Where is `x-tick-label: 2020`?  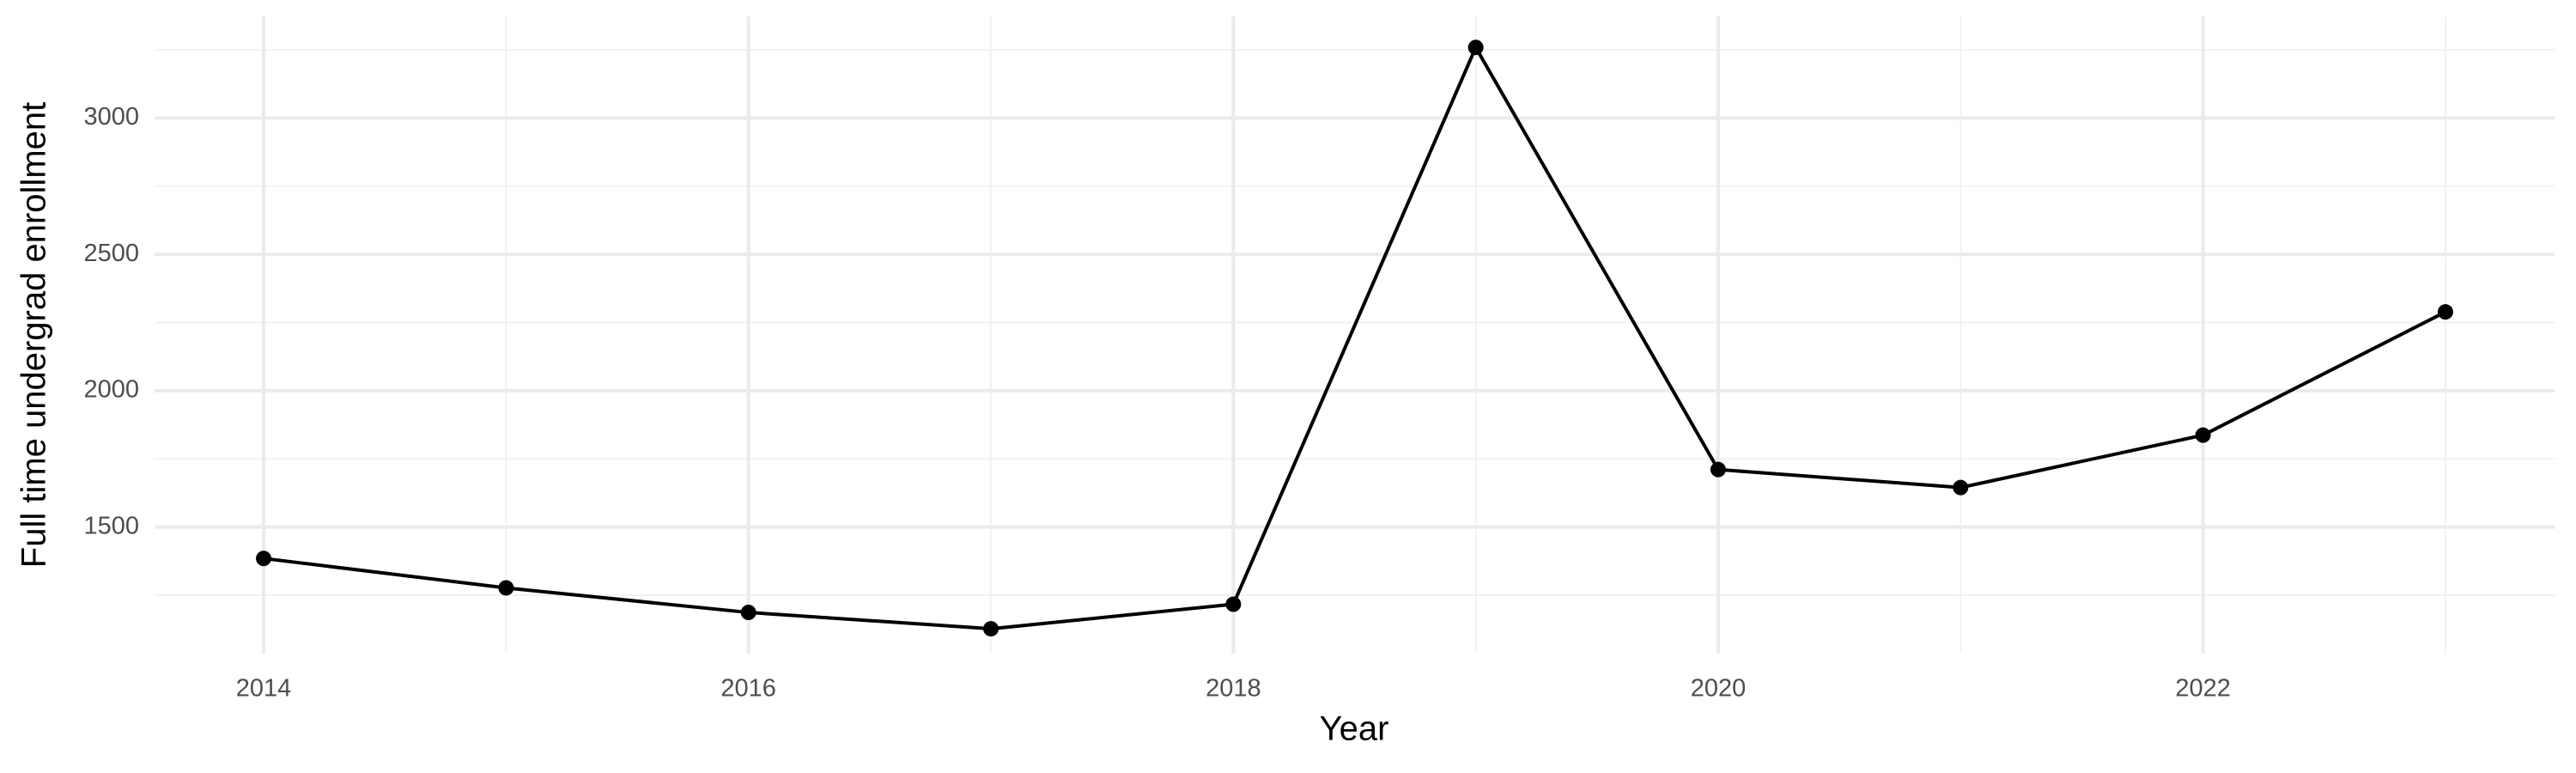
x-tick-label: 2020 is located at coordinates (1719, 689).